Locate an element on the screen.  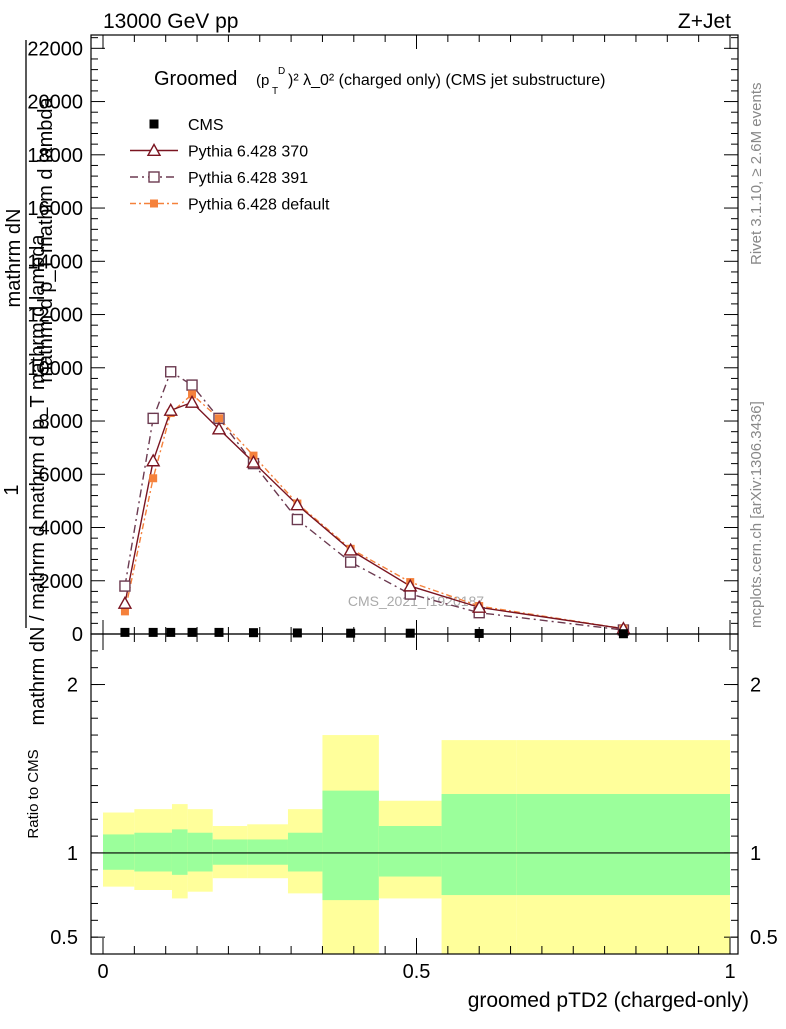
ratio-y-tick-label: 0.5 is located at coordinates (64, 938).